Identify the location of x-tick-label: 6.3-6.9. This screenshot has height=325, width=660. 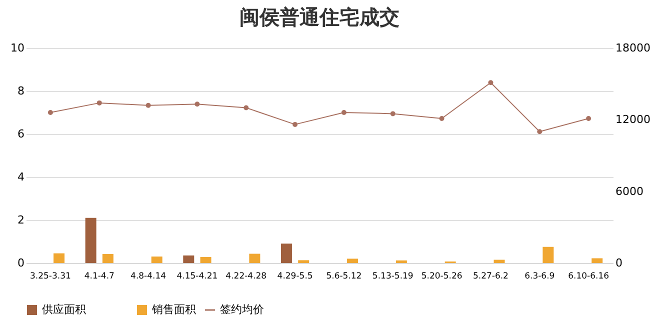
(539, 277).